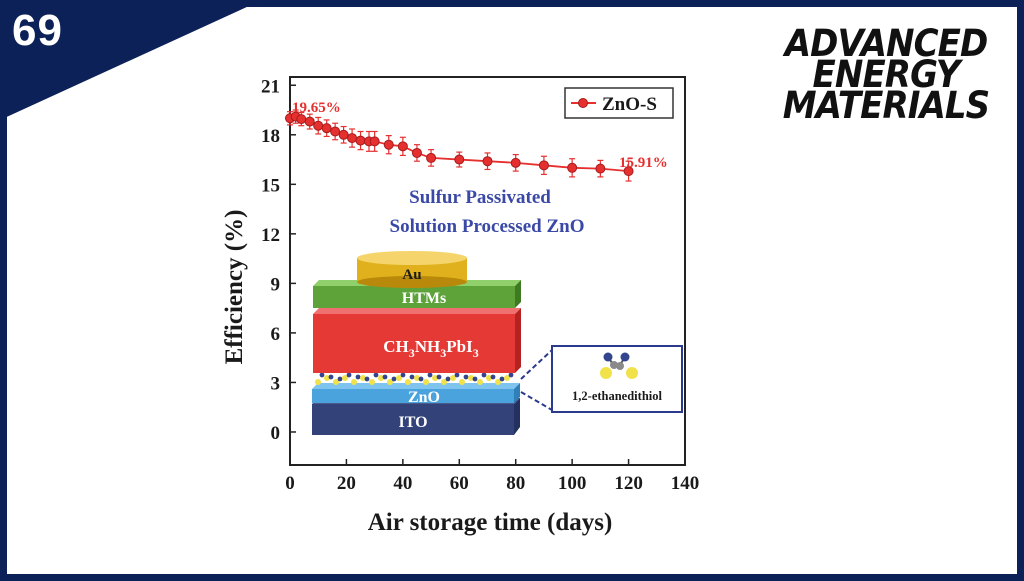  Describe the element at coordinates (411, 275) in the screenshot. I see `layer-label-au: Au` at that location.